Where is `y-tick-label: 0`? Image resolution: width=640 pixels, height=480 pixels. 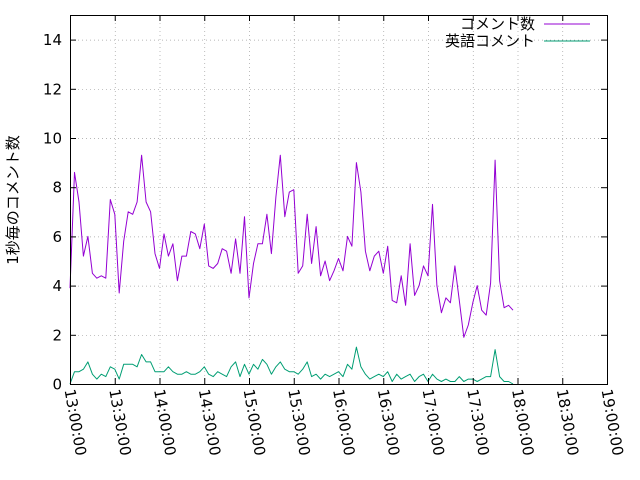 y-tick-label: 0 is located at coordinates (57, 385).